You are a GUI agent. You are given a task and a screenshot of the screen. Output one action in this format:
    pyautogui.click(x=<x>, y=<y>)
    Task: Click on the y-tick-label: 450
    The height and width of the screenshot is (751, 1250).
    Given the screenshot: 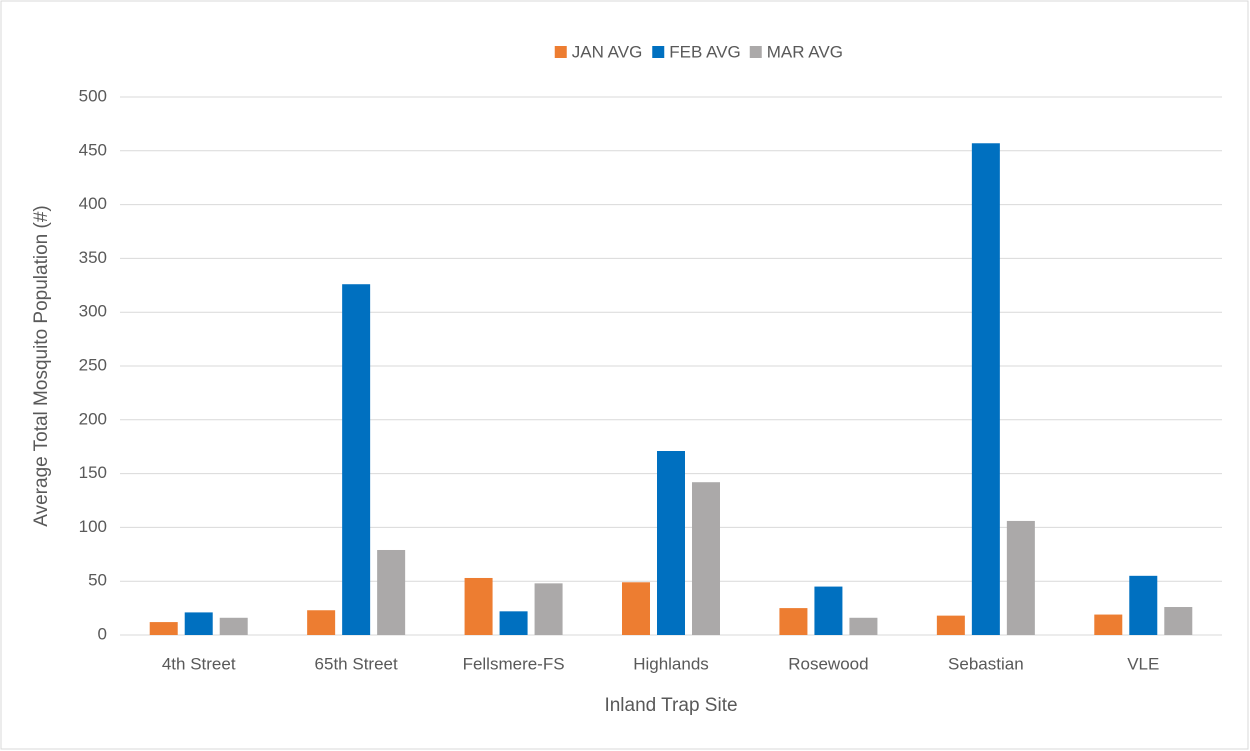 What is the action you would take?
    pyautogui.click(x=93, y=149)
    